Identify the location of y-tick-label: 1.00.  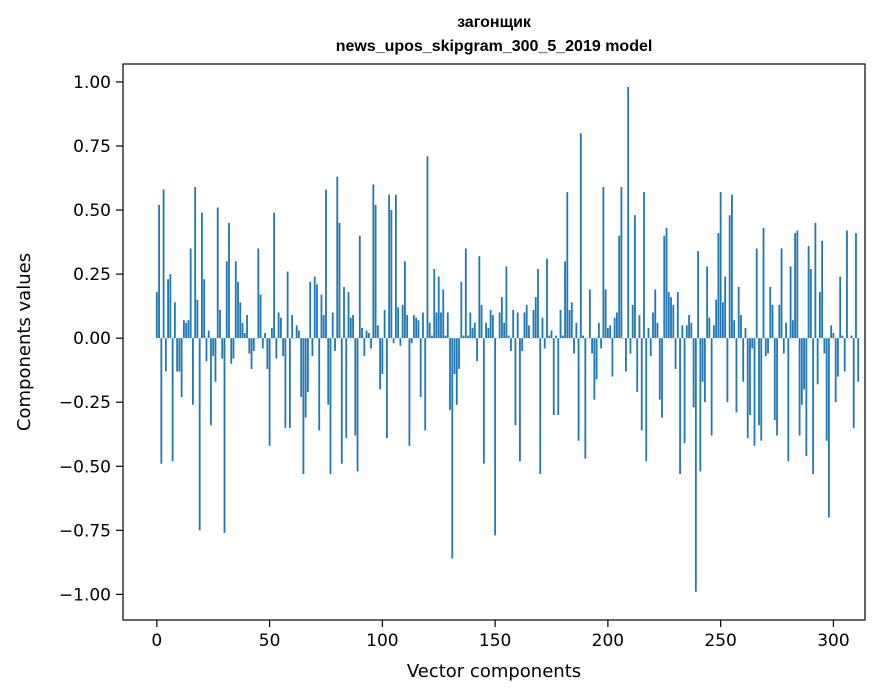
(92, 83).